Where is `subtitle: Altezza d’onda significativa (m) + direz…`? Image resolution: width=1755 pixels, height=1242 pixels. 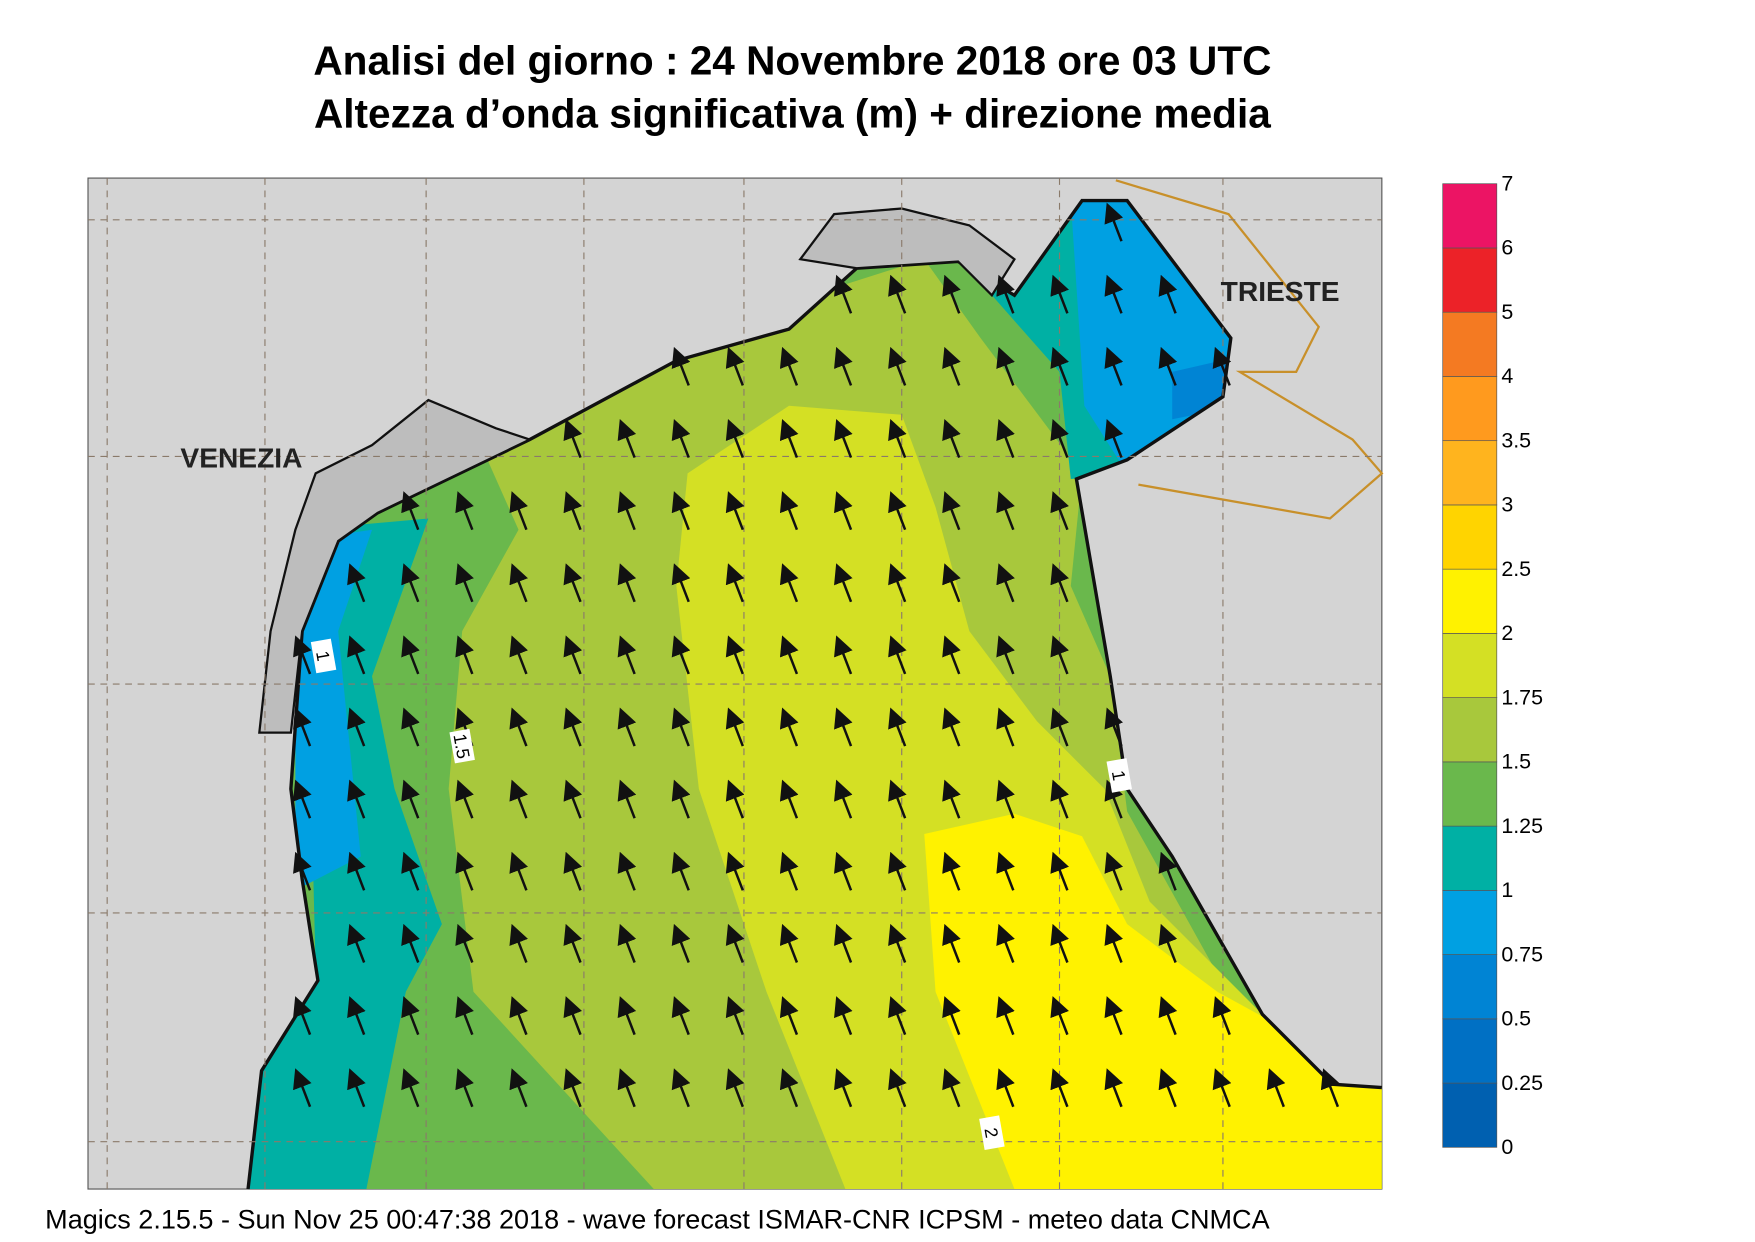 subtitle: Altezza d’onda significativa (m) + direz… is located at coordinates (792, 113).